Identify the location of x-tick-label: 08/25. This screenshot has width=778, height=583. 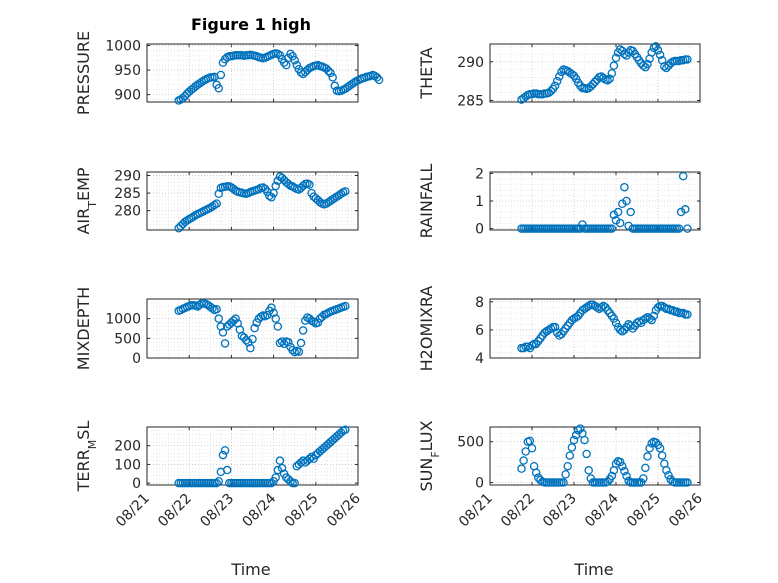
(302, 511).